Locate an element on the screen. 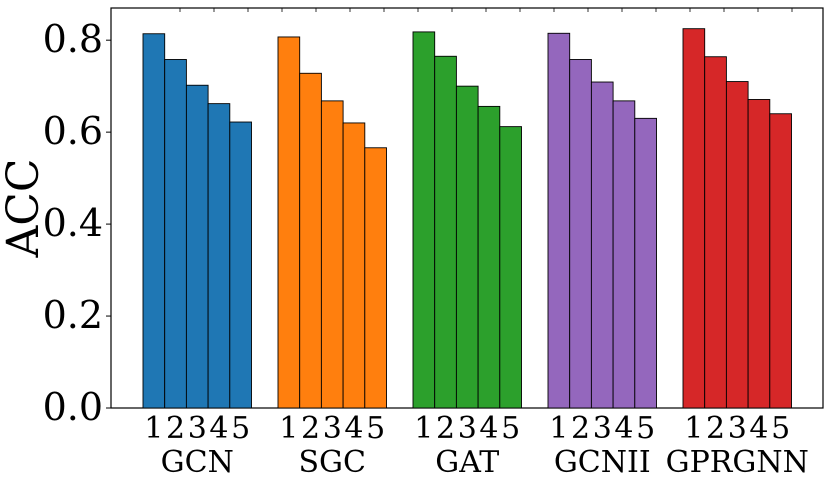 The width and height of the screenshot is (831, 483). x-group-label: GPRGNN is located at coordinates (737, 462).